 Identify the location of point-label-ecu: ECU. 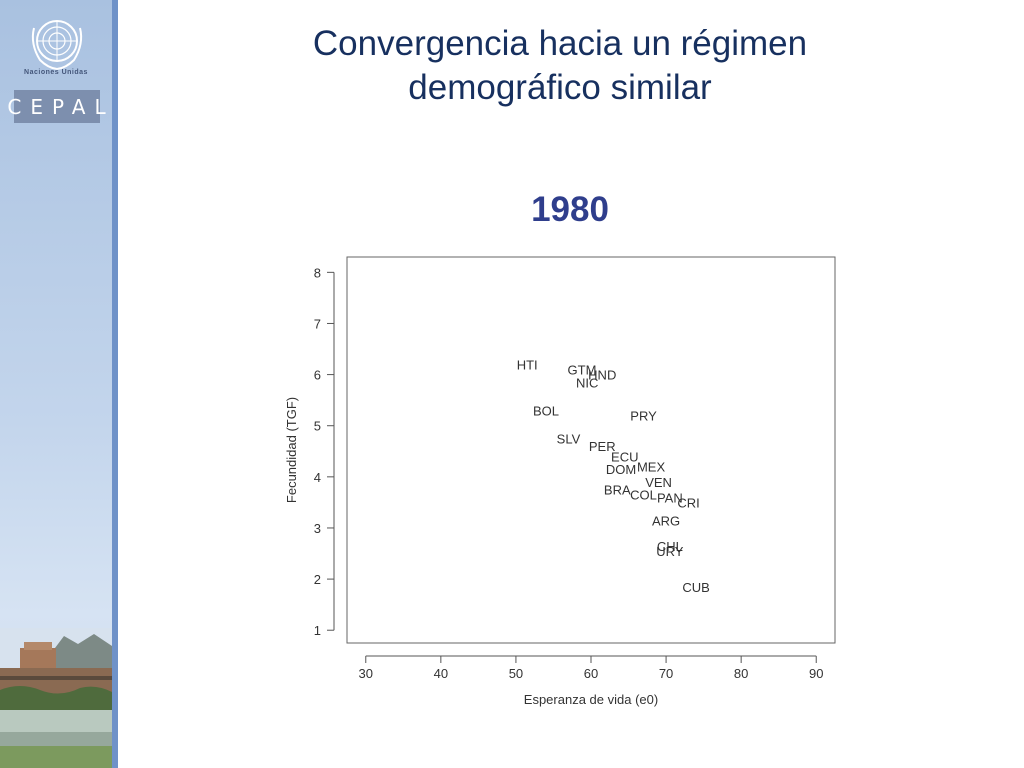
(624, 456).